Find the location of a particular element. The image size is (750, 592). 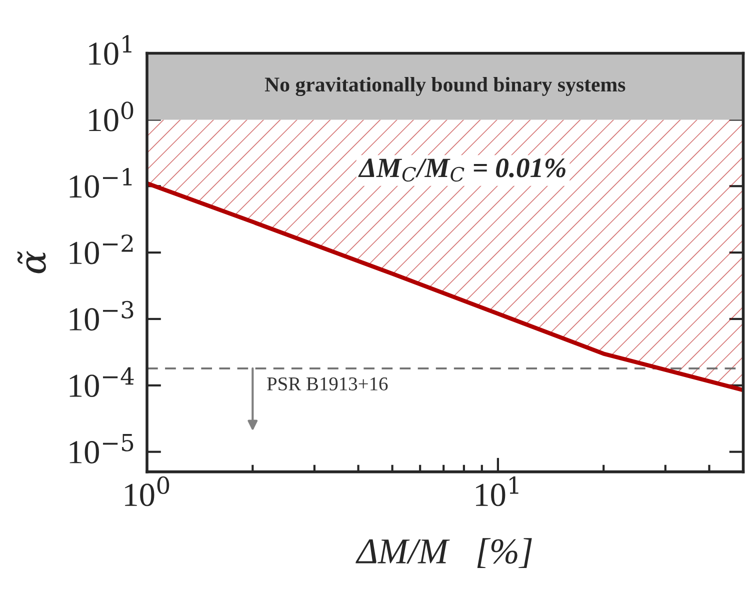

y-axis-title: α̃ is located at coordinates (31, 262).